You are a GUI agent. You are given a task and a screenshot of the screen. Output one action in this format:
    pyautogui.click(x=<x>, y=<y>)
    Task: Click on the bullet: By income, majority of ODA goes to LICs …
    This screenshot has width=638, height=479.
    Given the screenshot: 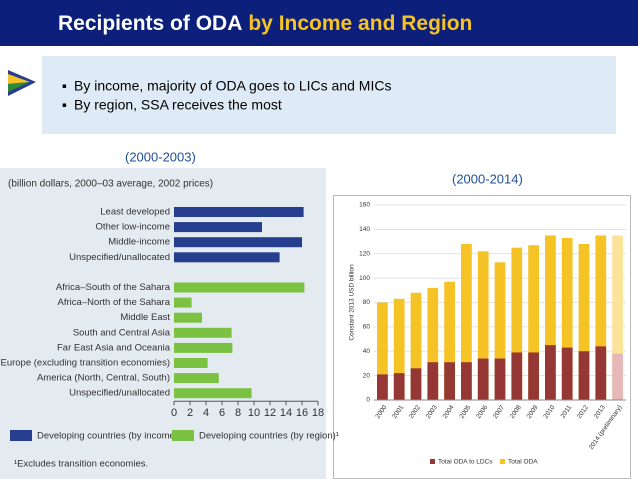 What is the action you would take?
    pyautogui.click(x=232, y=86)
    